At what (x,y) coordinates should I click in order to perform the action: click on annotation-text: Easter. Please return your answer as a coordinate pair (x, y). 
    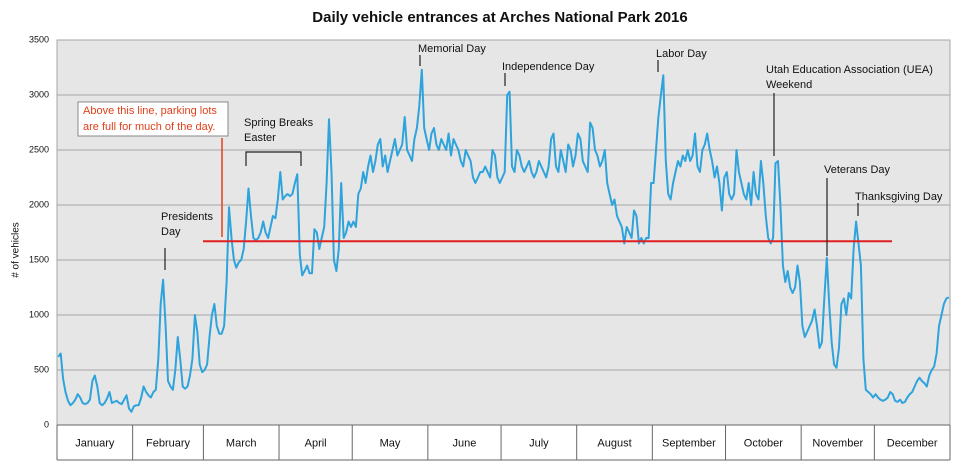
    Looking at the image, I should click on (260, 138).